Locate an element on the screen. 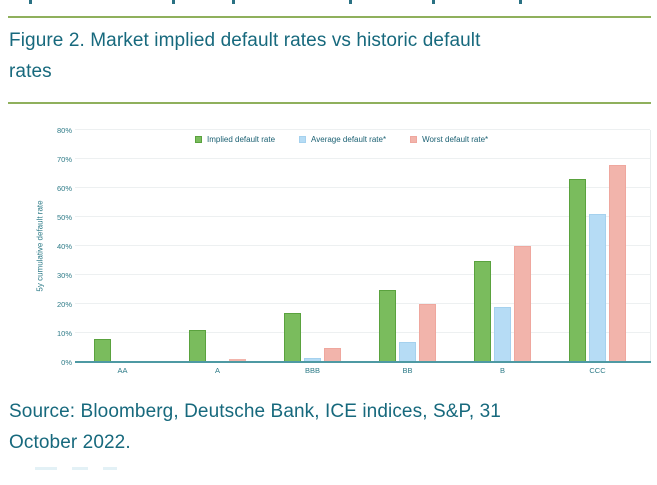 Image resolution: width=657 pixels, height=485 pixels. legend-label: Average default rate* is located at coordinates (349, 139).